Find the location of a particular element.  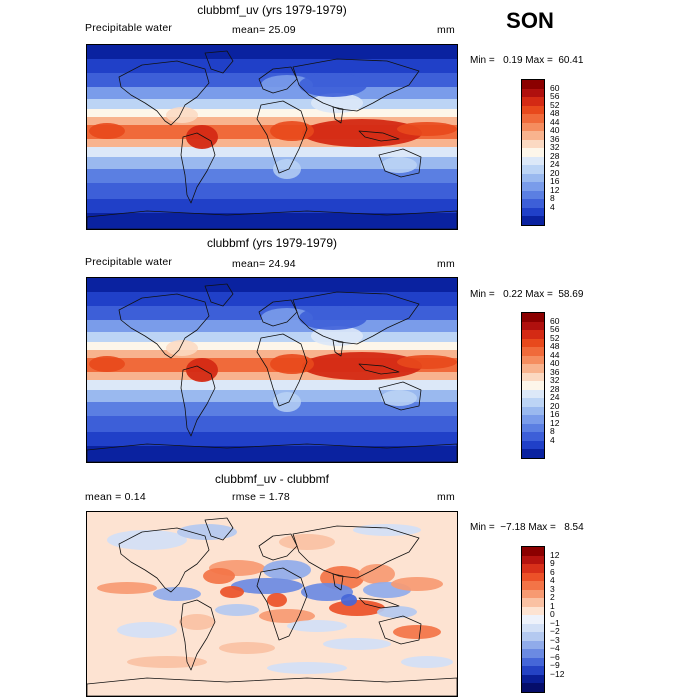

colorbar-tick-label: 36 is located at coordinates (555, 138).